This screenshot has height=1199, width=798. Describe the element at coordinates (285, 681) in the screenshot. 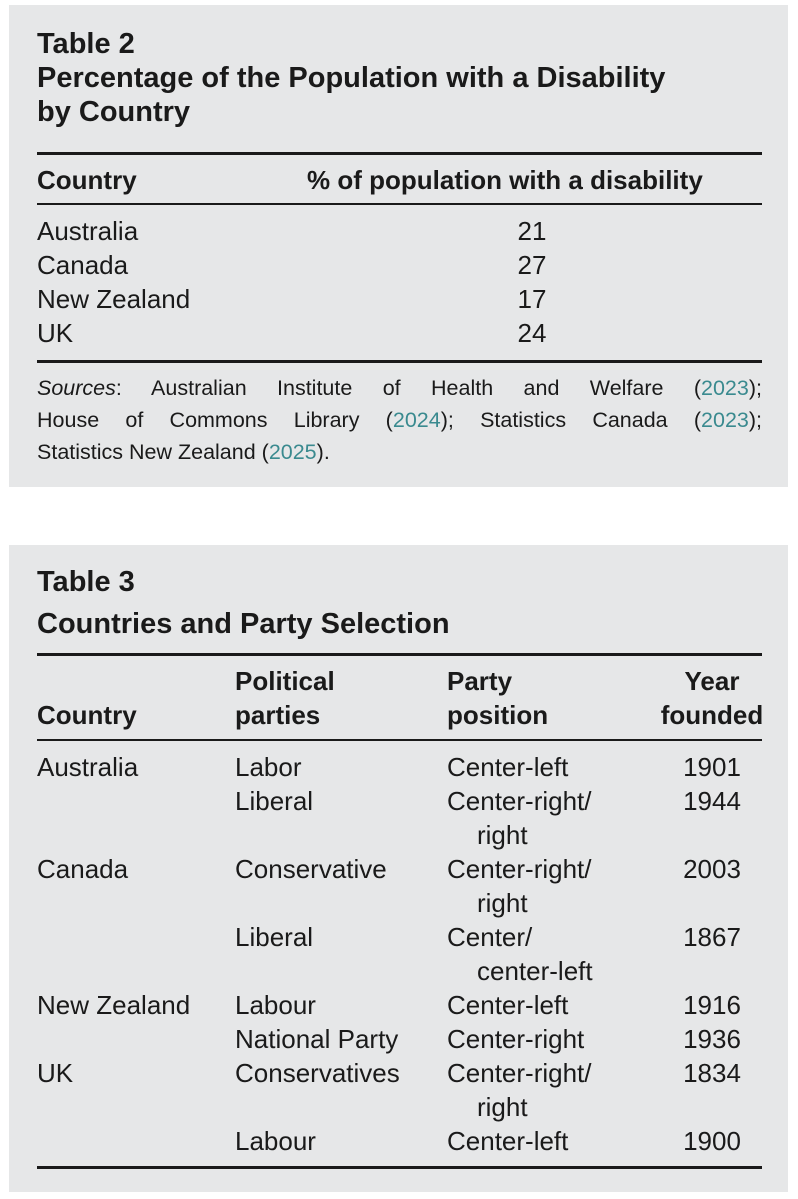

I see `table-3-header-parties-line-1: Political` at that location.